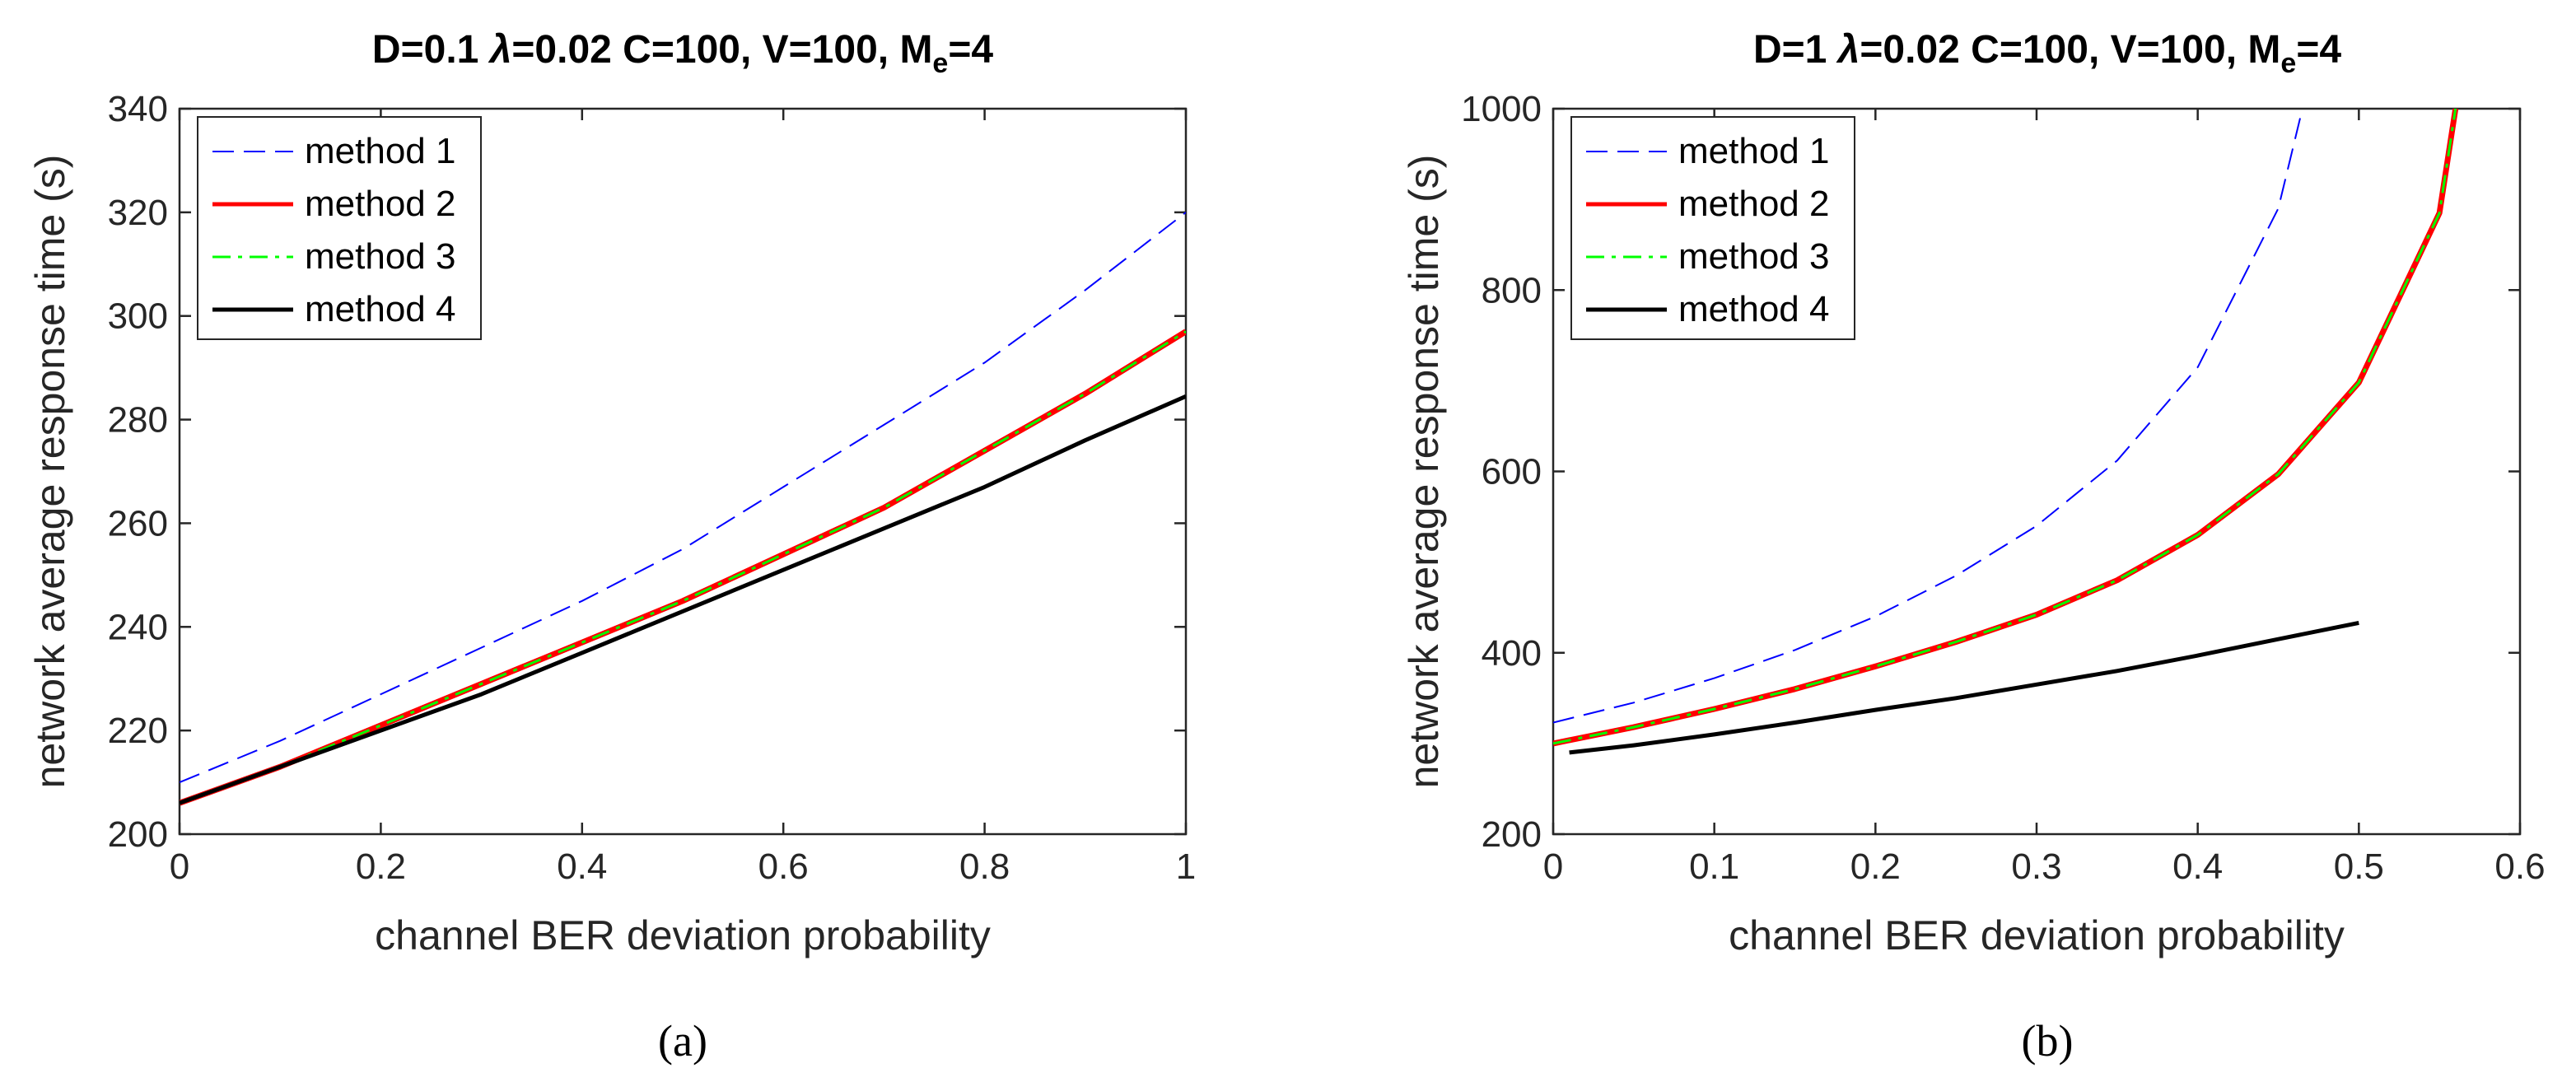 The image size is (2576, 1082). I want to click on x-tick-label: 0.1, so click(1714, 867).